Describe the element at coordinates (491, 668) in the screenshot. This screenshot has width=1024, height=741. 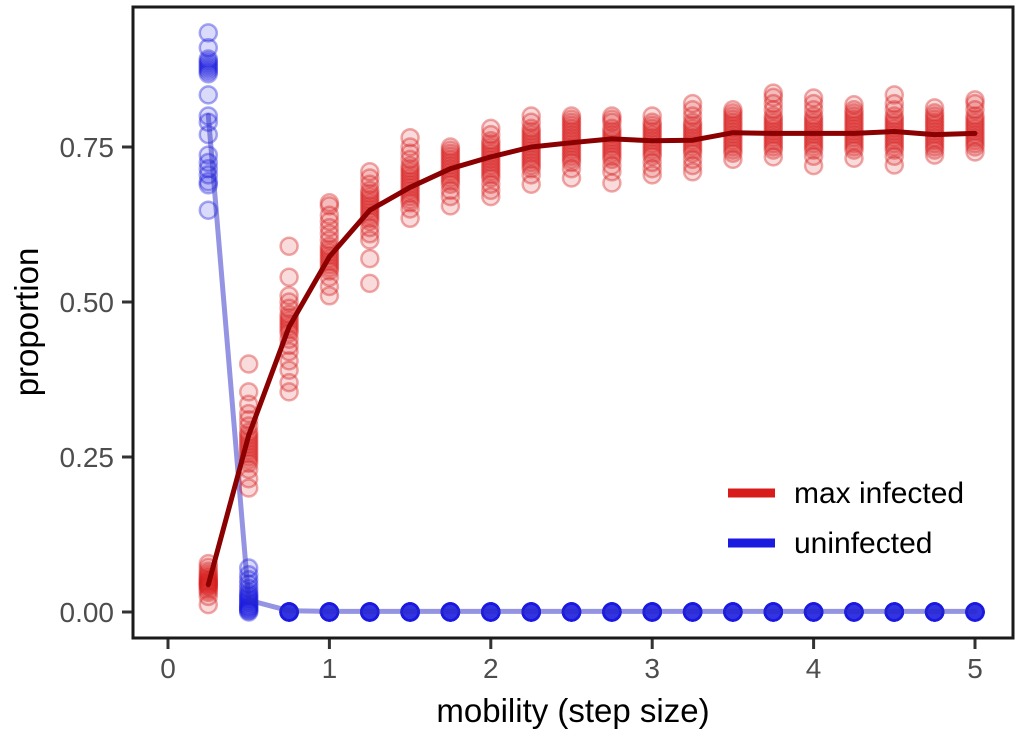
I see `x-axis-tick-label: 2` at that location.